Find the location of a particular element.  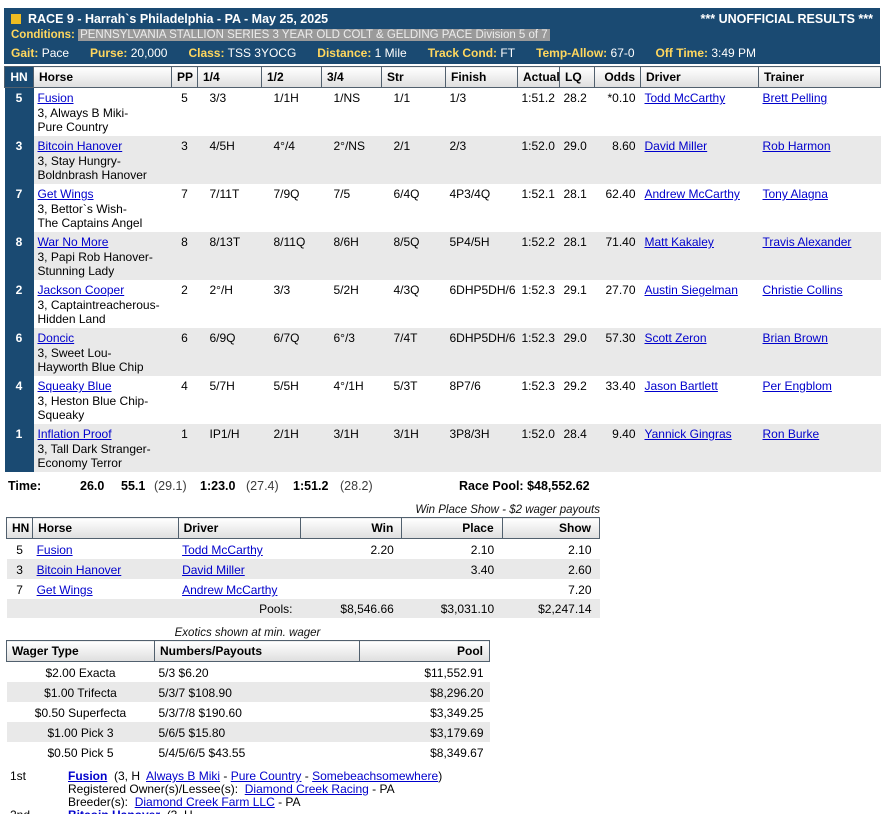

finish-call: 3P8/3H is located at coordinates (469, 434).